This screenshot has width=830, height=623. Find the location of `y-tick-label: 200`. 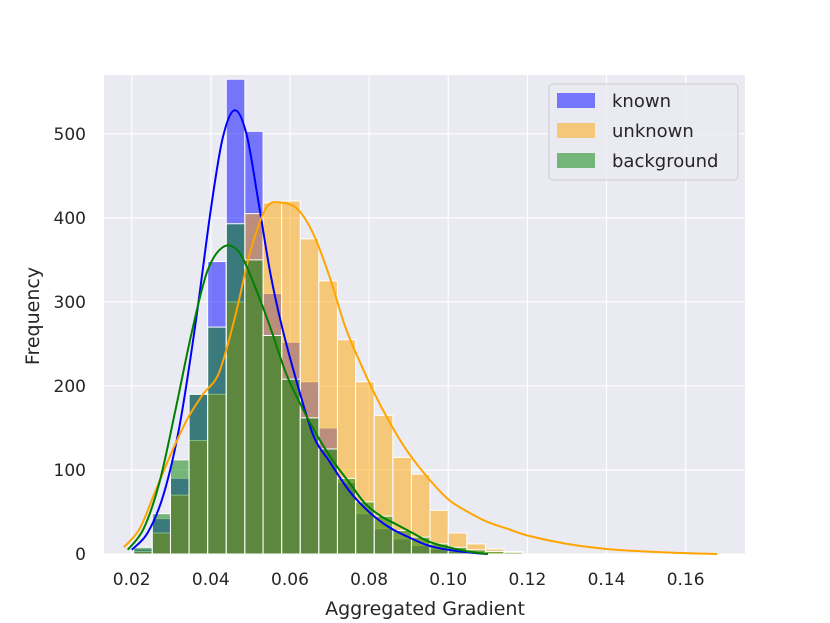

y-tick-label: 200 is located at coordinates (70, 387).